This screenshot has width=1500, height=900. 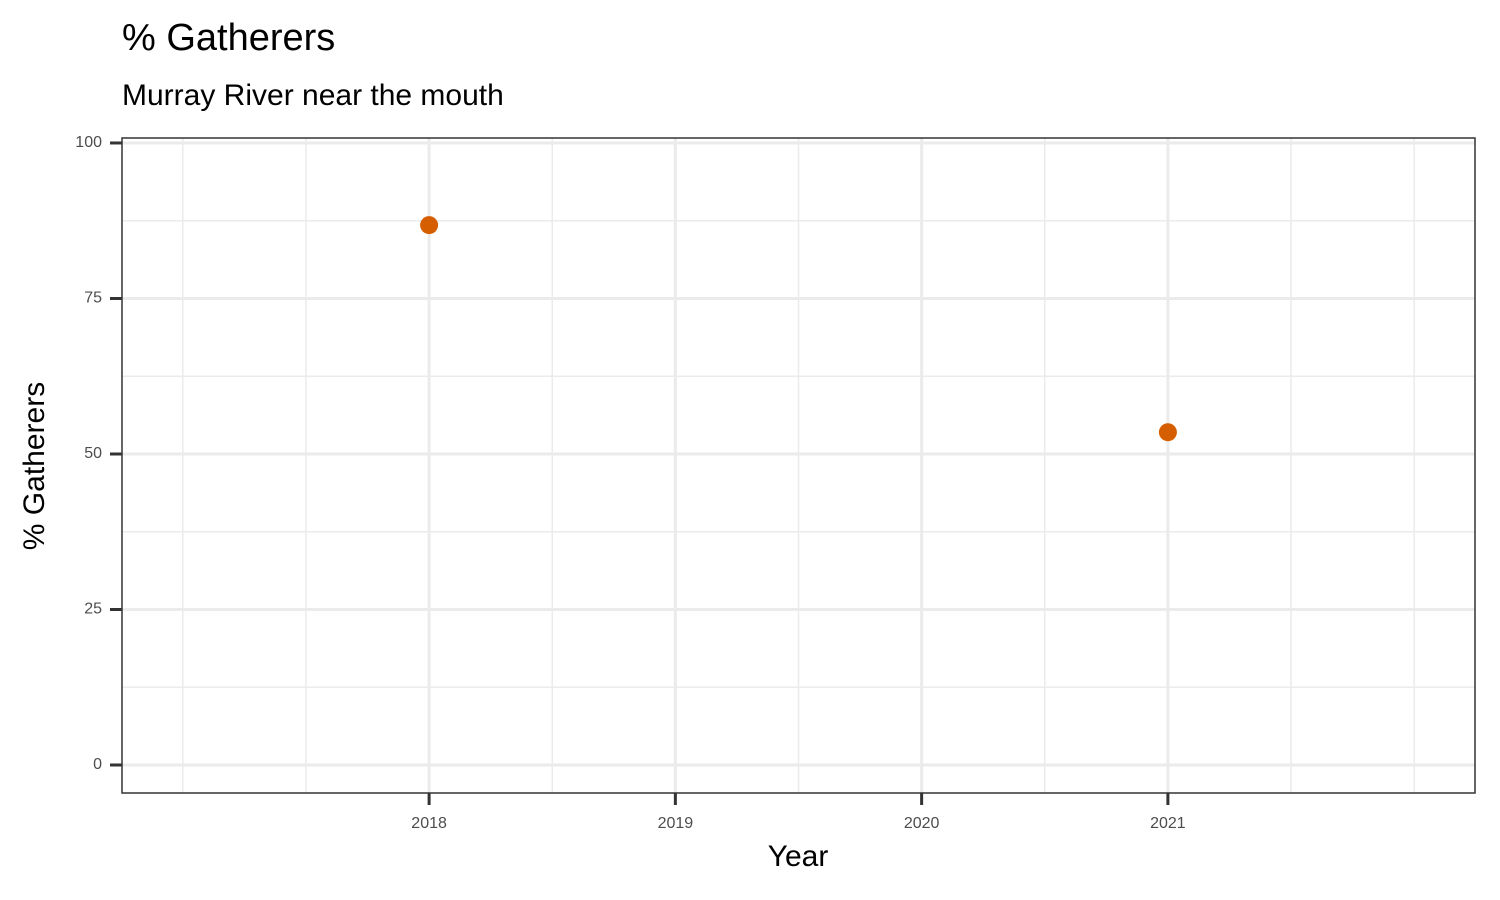 I want to click on y-axis-label: % Gatherers, so click(x=34, y=466).